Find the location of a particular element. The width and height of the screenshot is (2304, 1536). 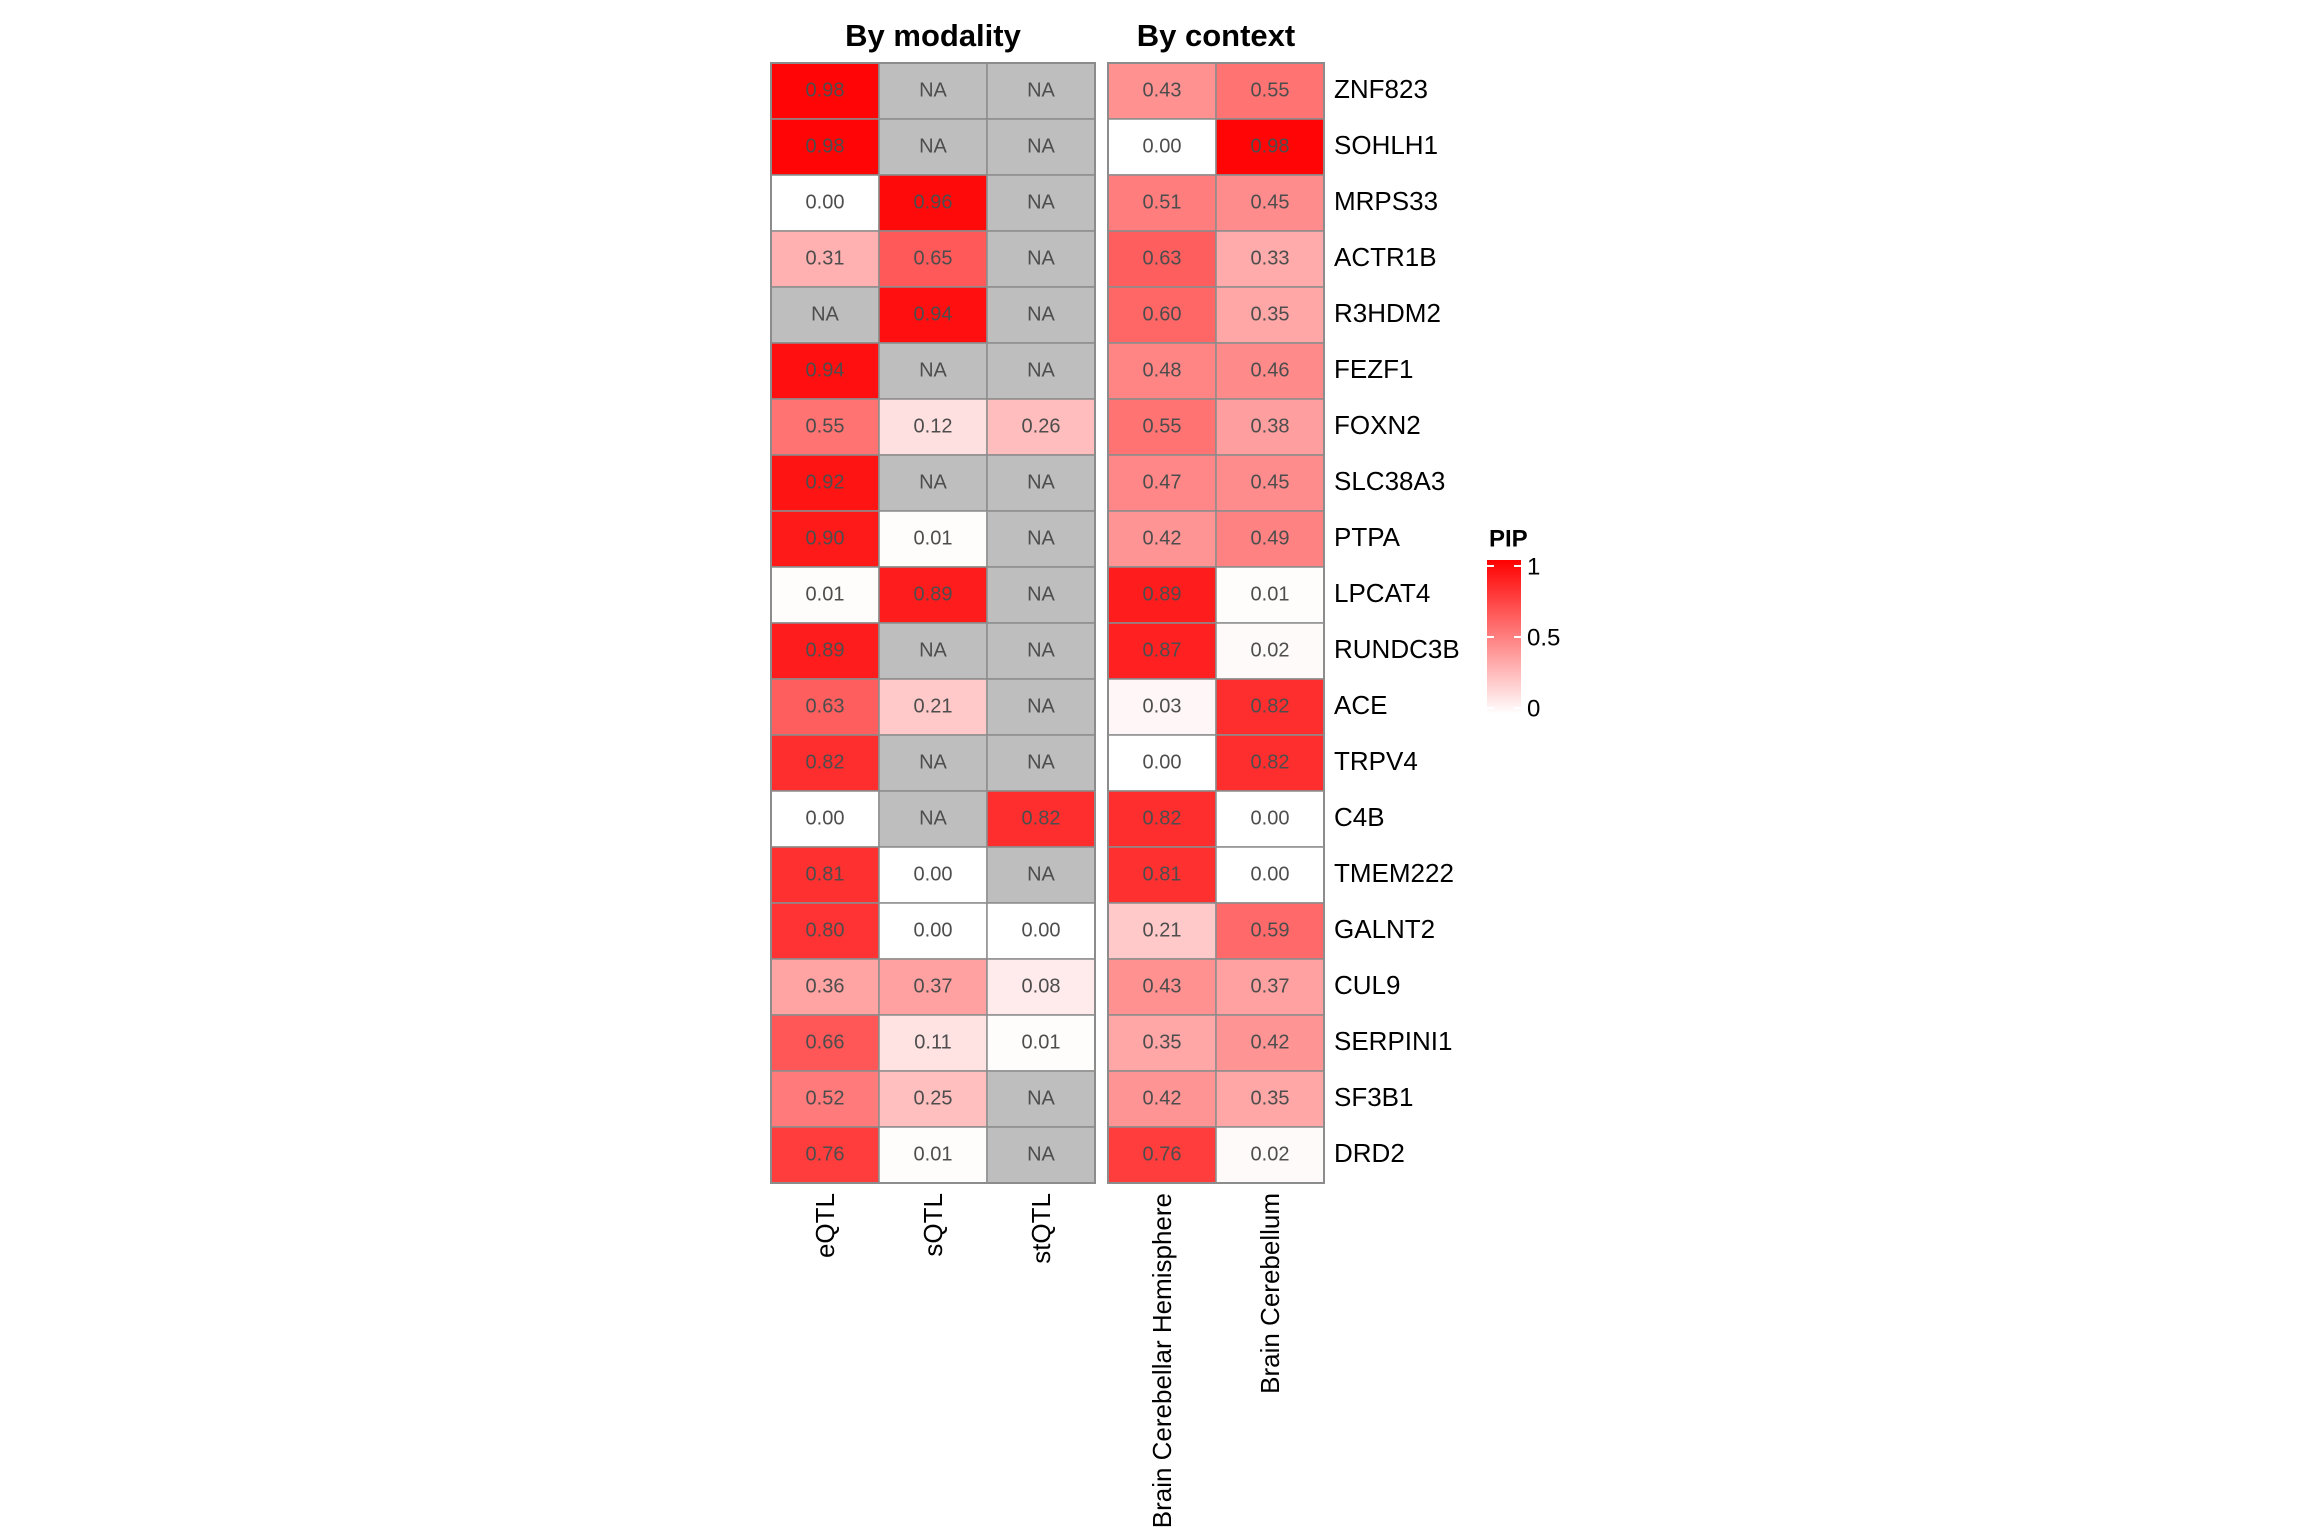

cell-value-label: 0.81 is located at coordinates (825, 874).